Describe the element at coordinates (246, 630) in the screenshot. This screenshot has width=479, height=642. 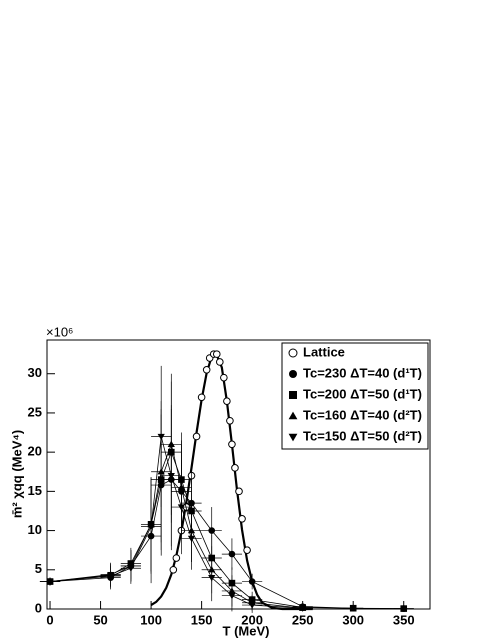
I see `x-axis-label: T (MeV)` at that location.